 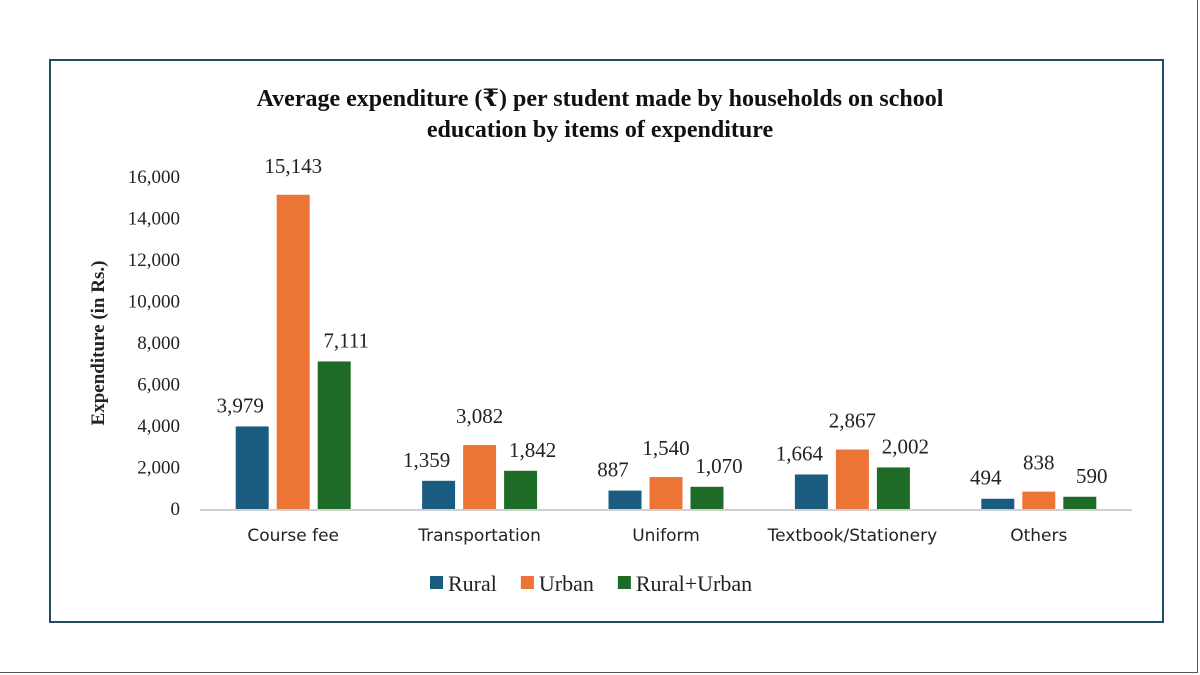 I want to click on data-label: 494, so click(x=986, y=478).